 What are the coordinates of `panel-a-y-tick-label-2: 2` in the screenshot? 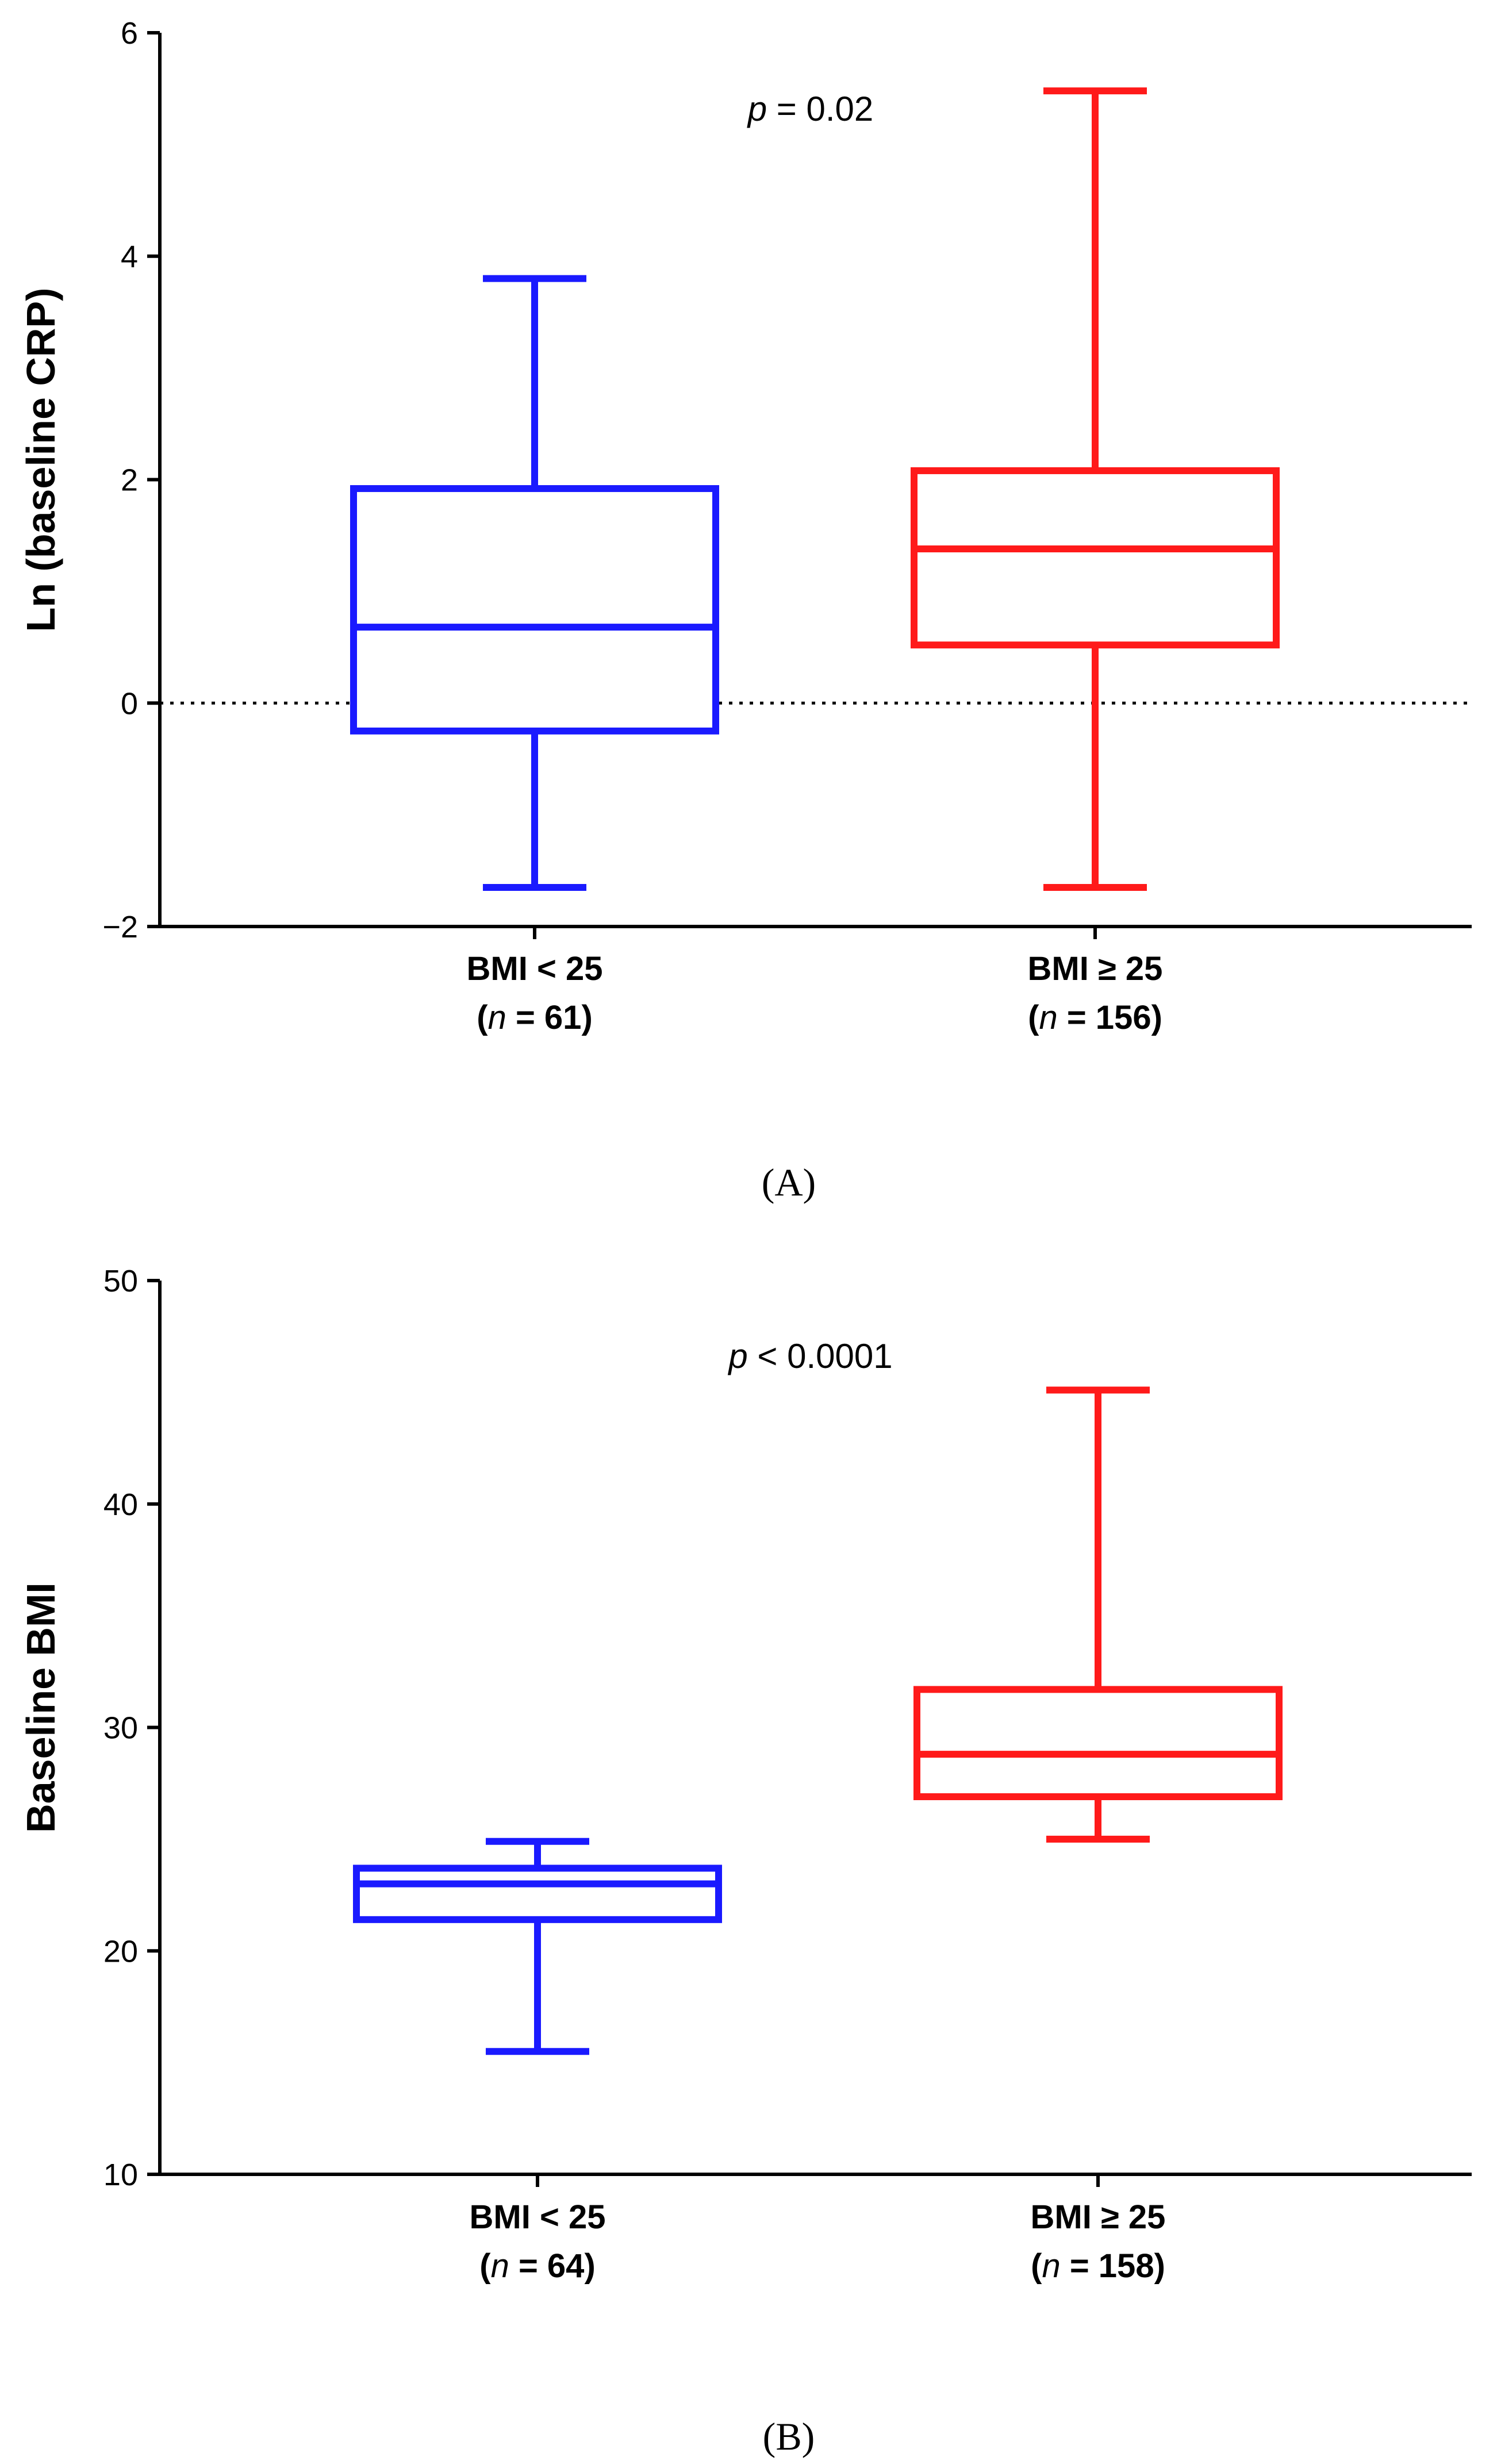 It's located at (129, 480).